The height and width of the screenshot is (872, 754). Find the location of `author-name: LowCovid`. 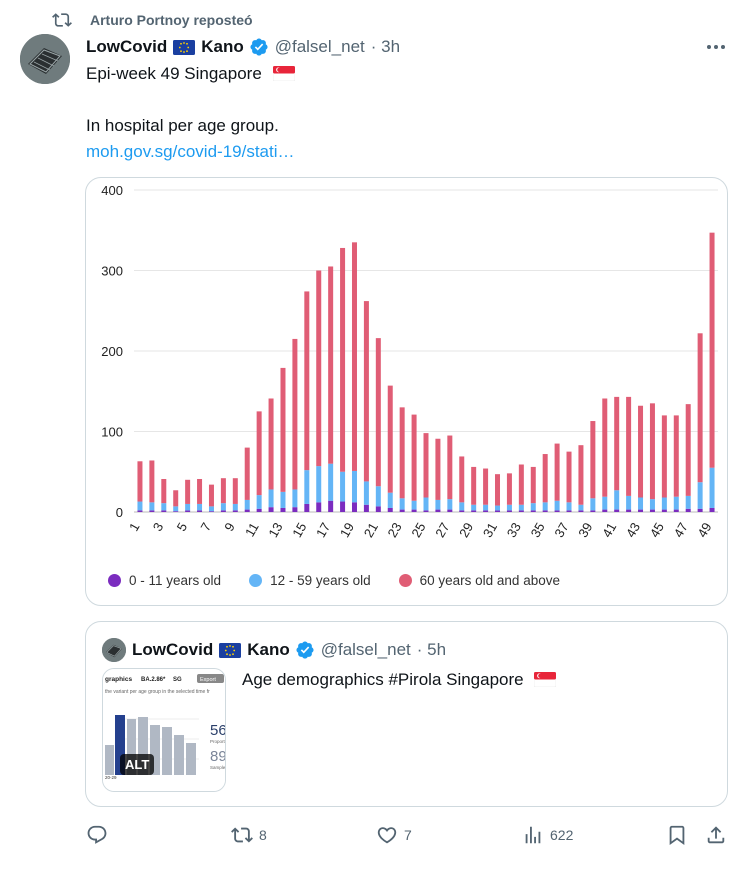

author-name: LowCovid is located at coordinates (127, 46).